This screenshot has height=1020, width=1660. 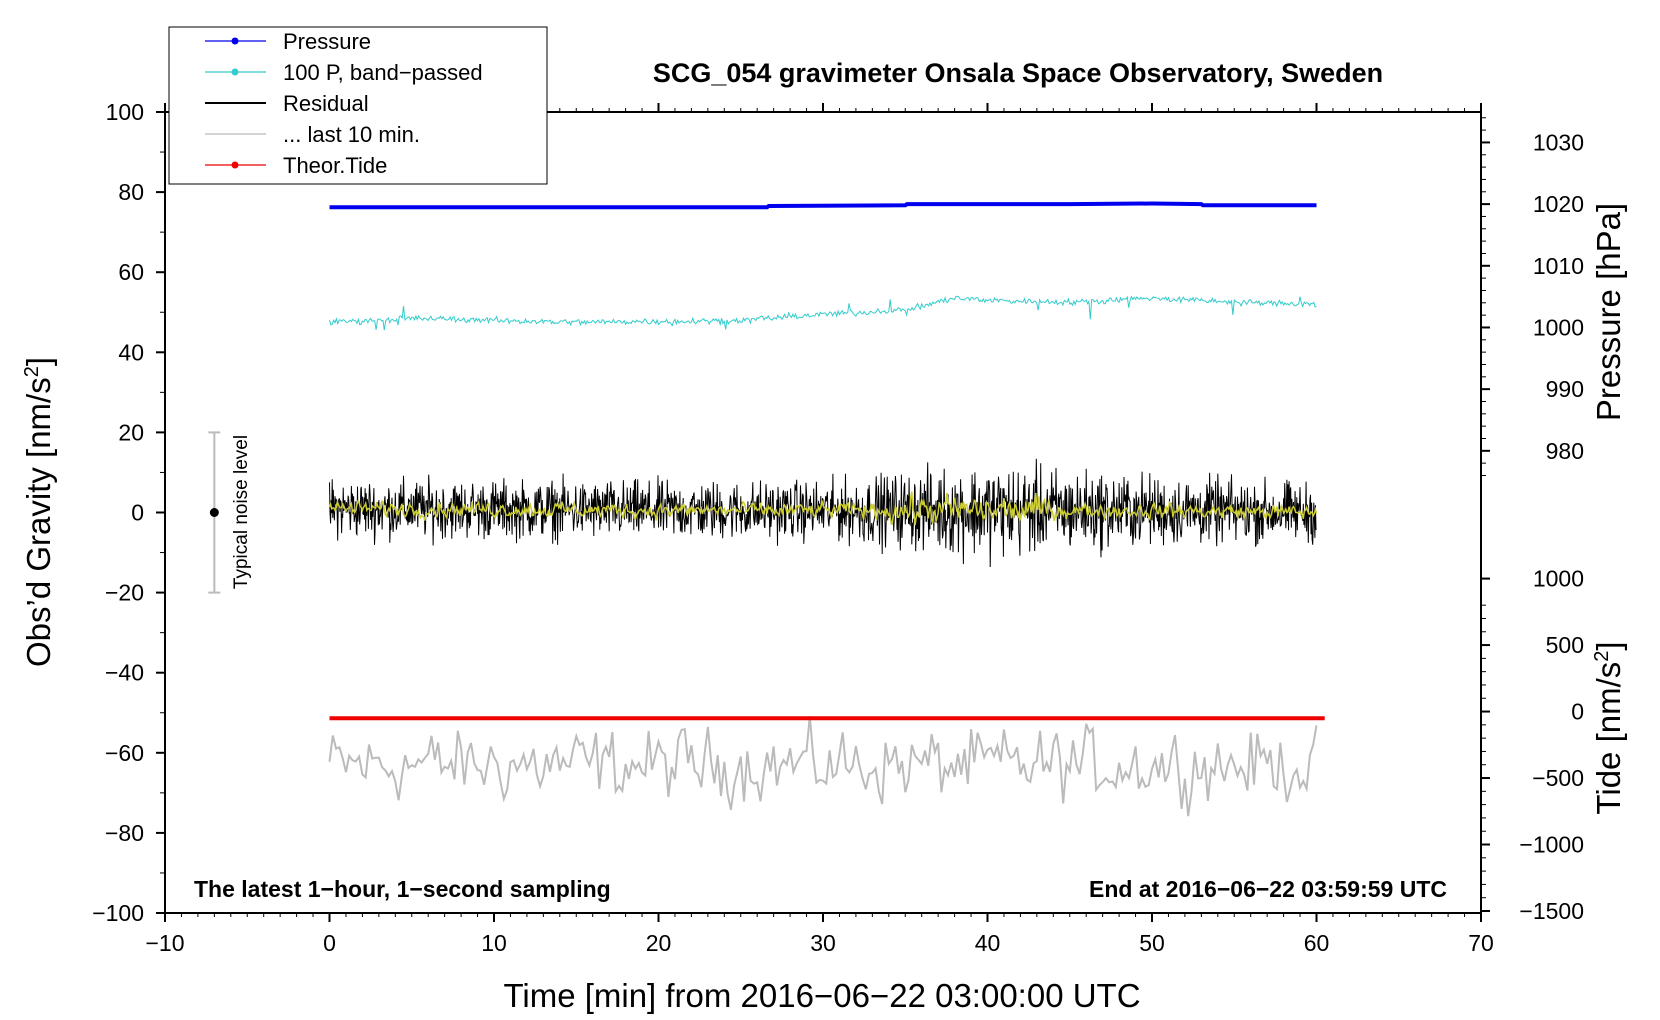 What do you see at coordinates (823, 313) in the screenshot?
I see `series-band-passed` at bounding box center [823, 313].